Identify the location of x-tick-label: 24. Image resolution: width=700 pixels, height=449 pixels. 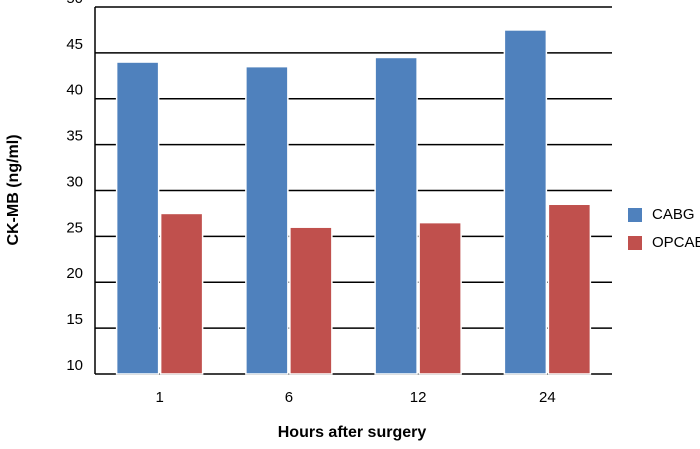
(547, 397).